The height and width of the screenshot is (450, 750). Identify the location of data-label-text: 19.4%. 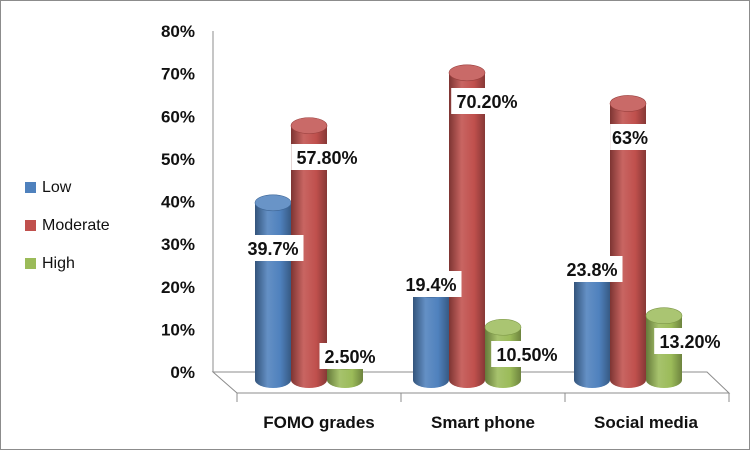
(430, 285).